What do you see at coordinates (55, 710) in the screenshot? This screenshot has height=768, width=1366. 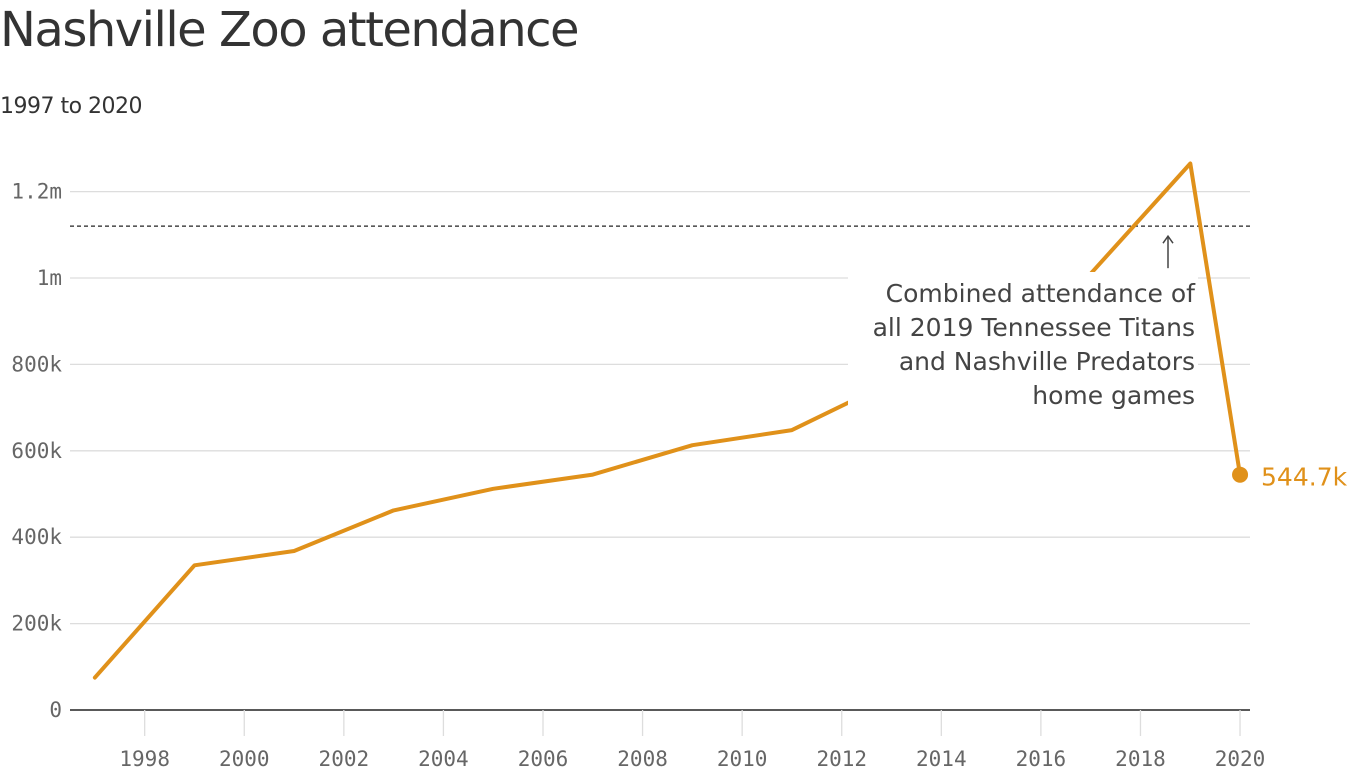 I see `y-tick-label: 0` at bounding box center [55, 710].